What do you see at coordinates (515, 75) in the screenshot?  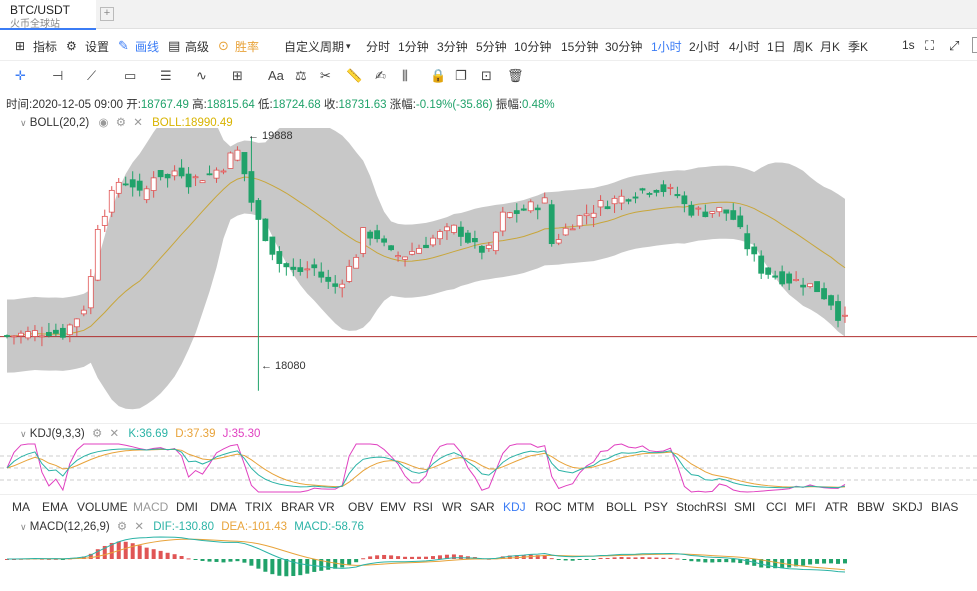 I see `trash-icon: 🗑` at bounding box center [515, 75].